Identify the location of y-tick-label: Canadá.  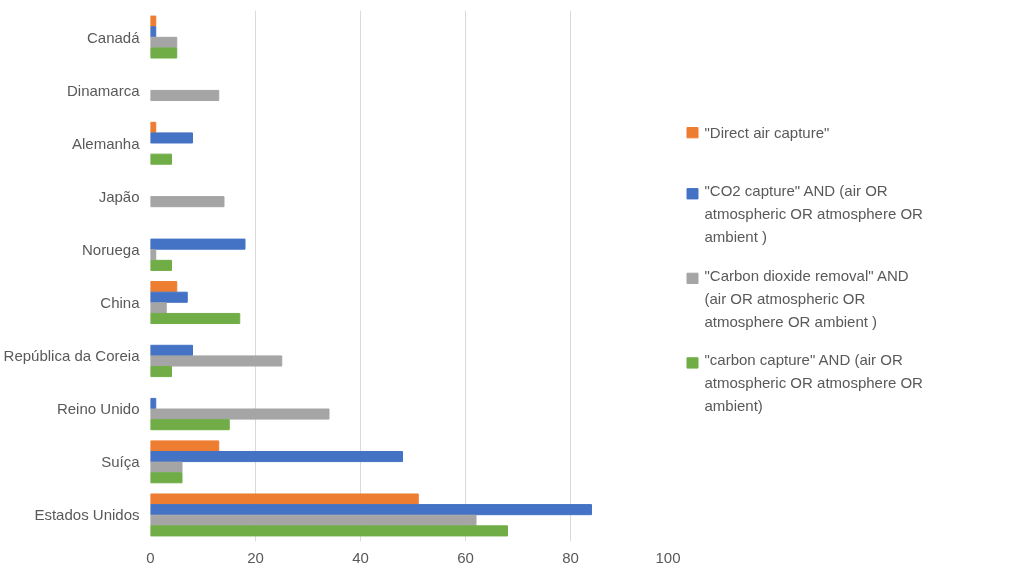
(113, 37).